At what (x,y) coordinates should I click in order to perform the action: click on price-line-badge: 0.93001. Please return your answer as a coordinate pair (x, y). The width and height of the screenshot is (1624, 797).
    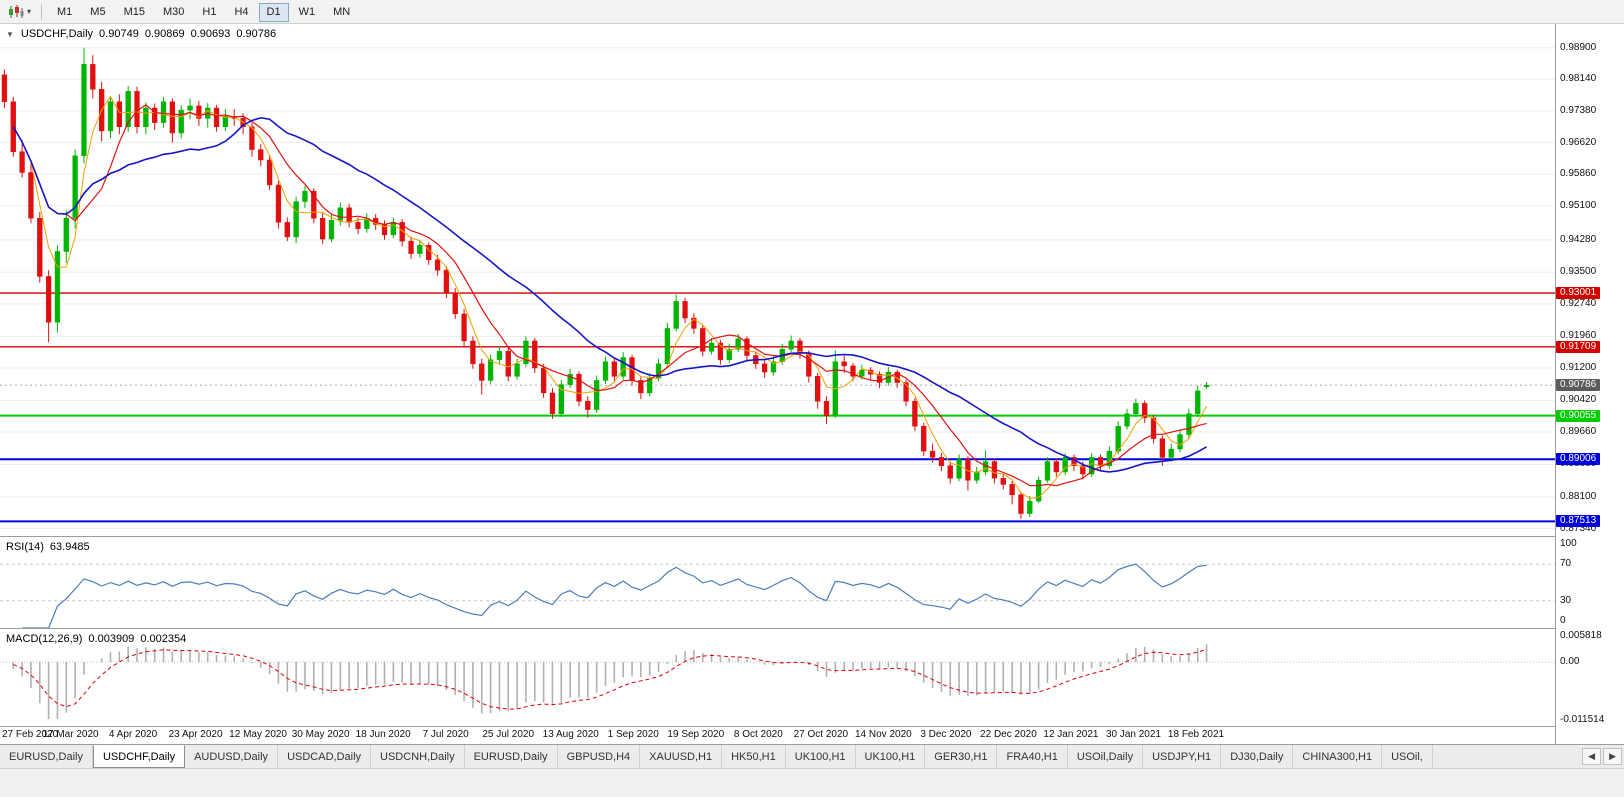
    Looking at the image, I should click on (1578, 293).